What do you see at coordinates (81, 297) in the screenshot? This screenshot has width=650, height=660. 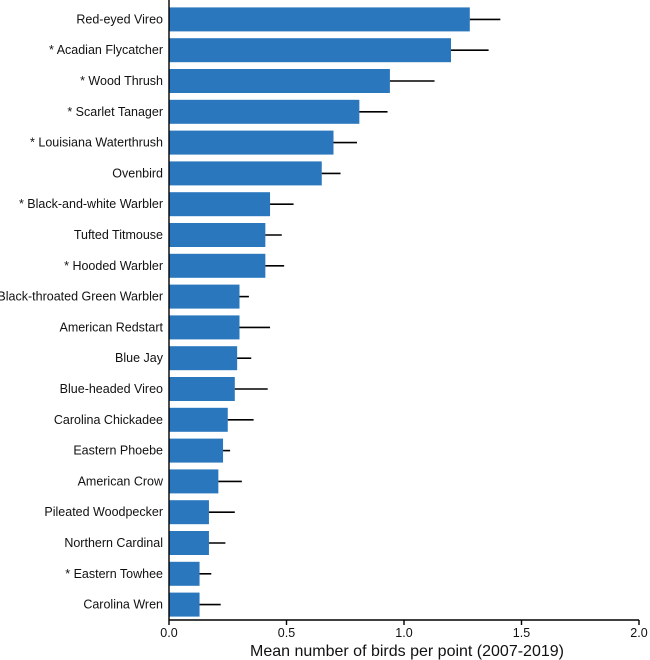 I see `category-label: Black-throated Green Warbler` at bounding box center [81, 297].